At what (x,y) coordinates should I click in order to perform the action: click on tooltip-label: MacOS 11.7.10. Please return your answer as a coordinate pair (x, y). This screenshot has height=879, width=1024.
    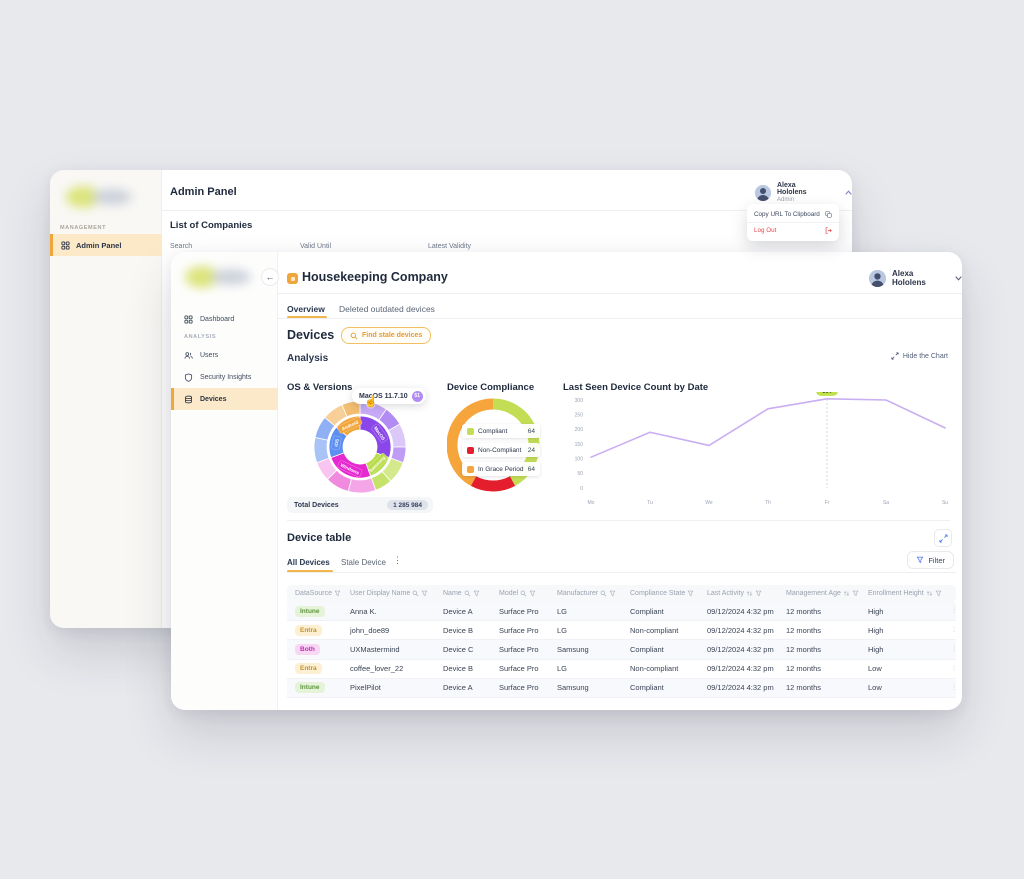
    Looking at the image, I should click on (383, 396).